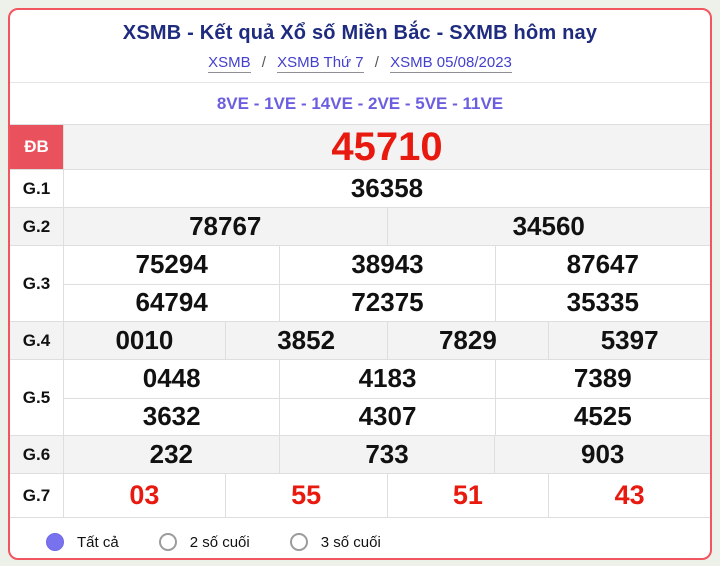  Describe the element at coordinates (360, 103) in the screenshot. I see `draw-codes: 8VE - 1VE - 14VE - 2VE - 5VE - 11VE` at that location.